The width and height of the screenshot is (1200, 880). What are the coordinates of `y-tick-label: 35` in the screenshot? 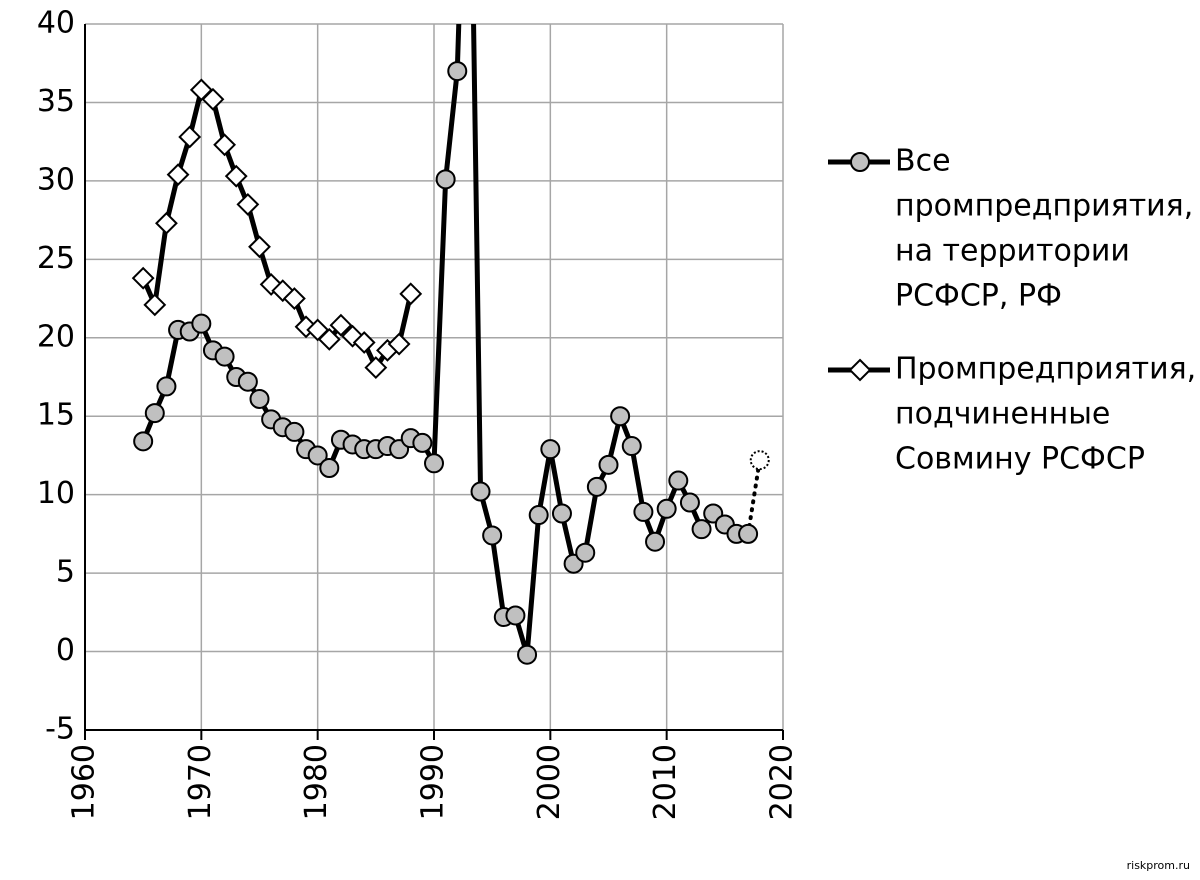 It's located at (56, 101).